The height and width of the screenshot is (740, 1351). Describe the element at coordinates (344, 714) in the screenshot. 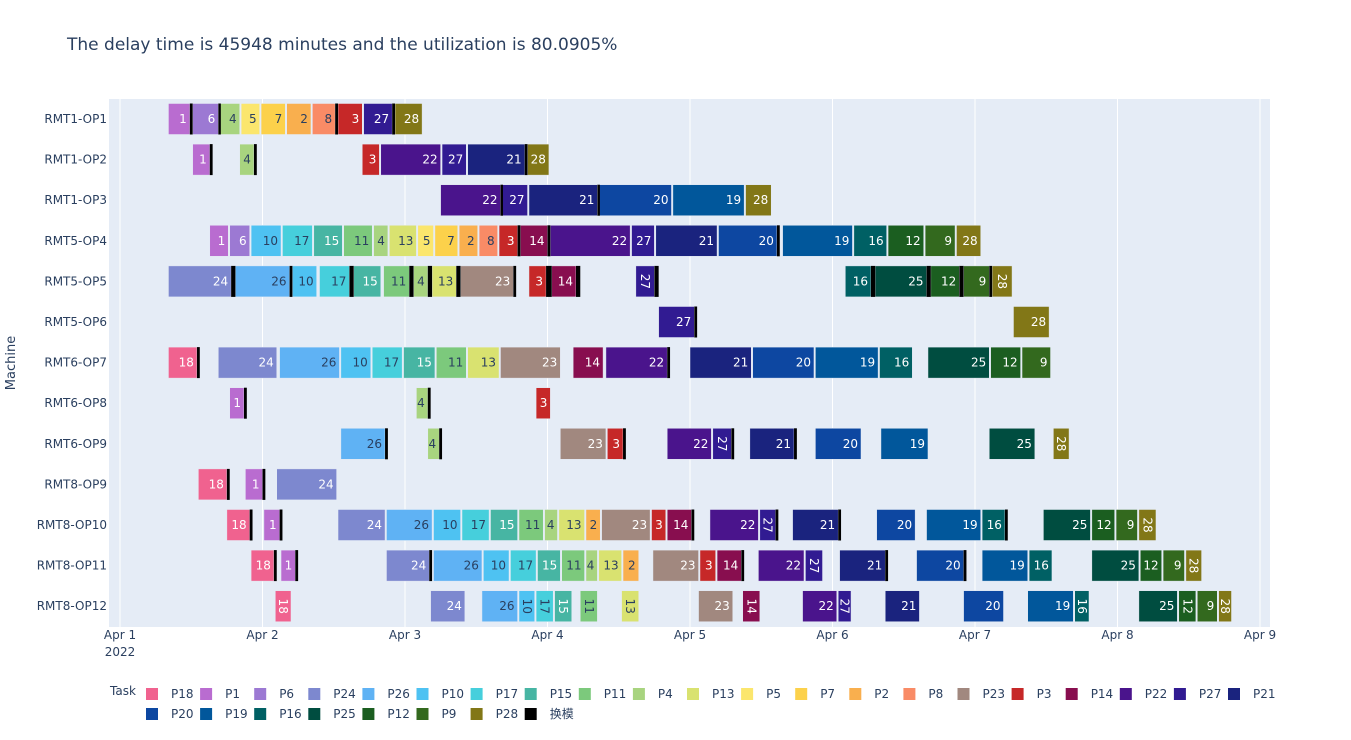

I see `legend-item: P25` at that location.